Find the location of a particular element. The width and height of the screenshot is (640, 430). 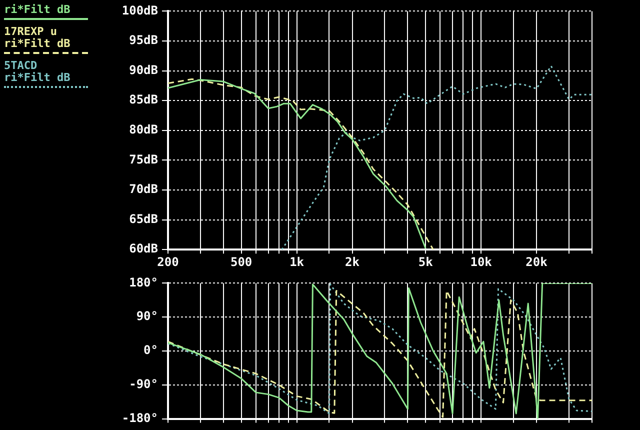

x-tick-label: 20k is located at coordinates (537, 261).